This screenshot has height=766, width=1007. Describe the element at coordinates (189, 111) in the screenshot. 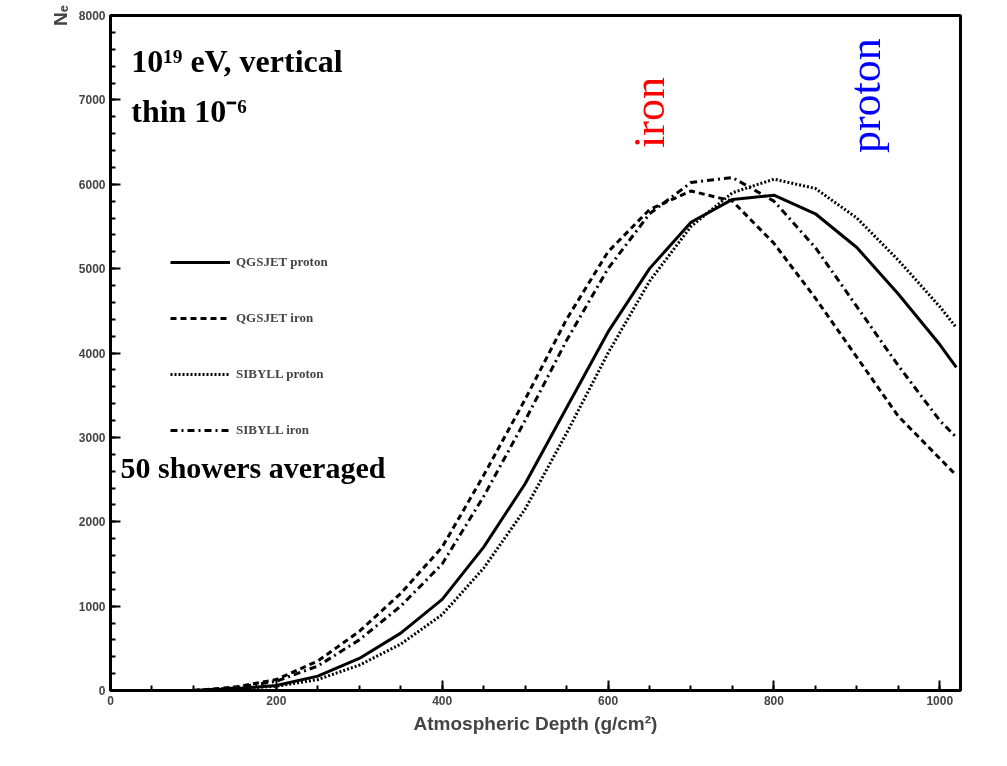

I see `annotation: thin 10⁻⁶` at that location.